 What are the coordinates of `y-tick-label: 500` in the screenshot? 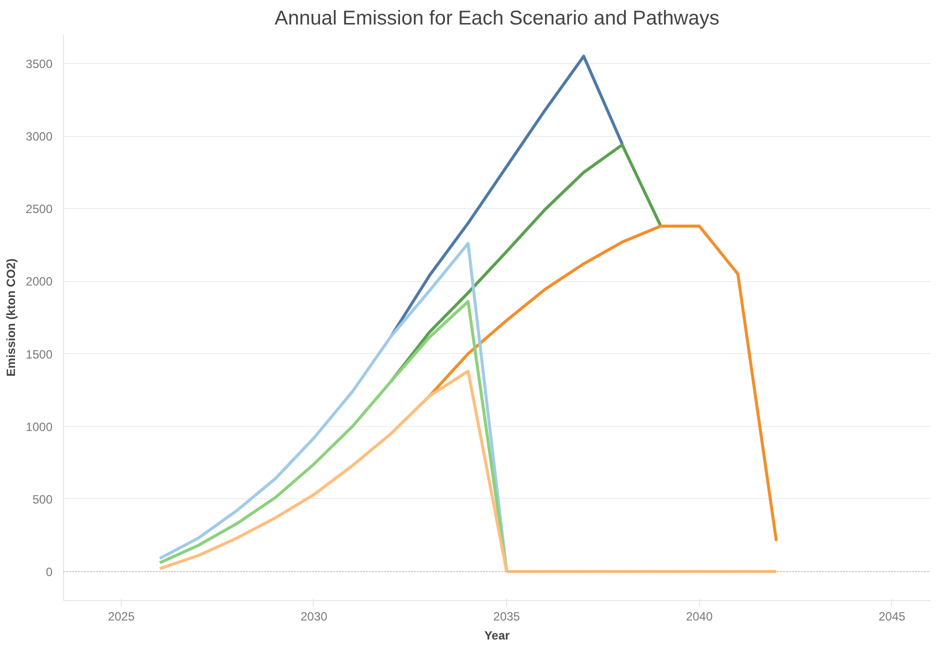 It's located at (42, 499).